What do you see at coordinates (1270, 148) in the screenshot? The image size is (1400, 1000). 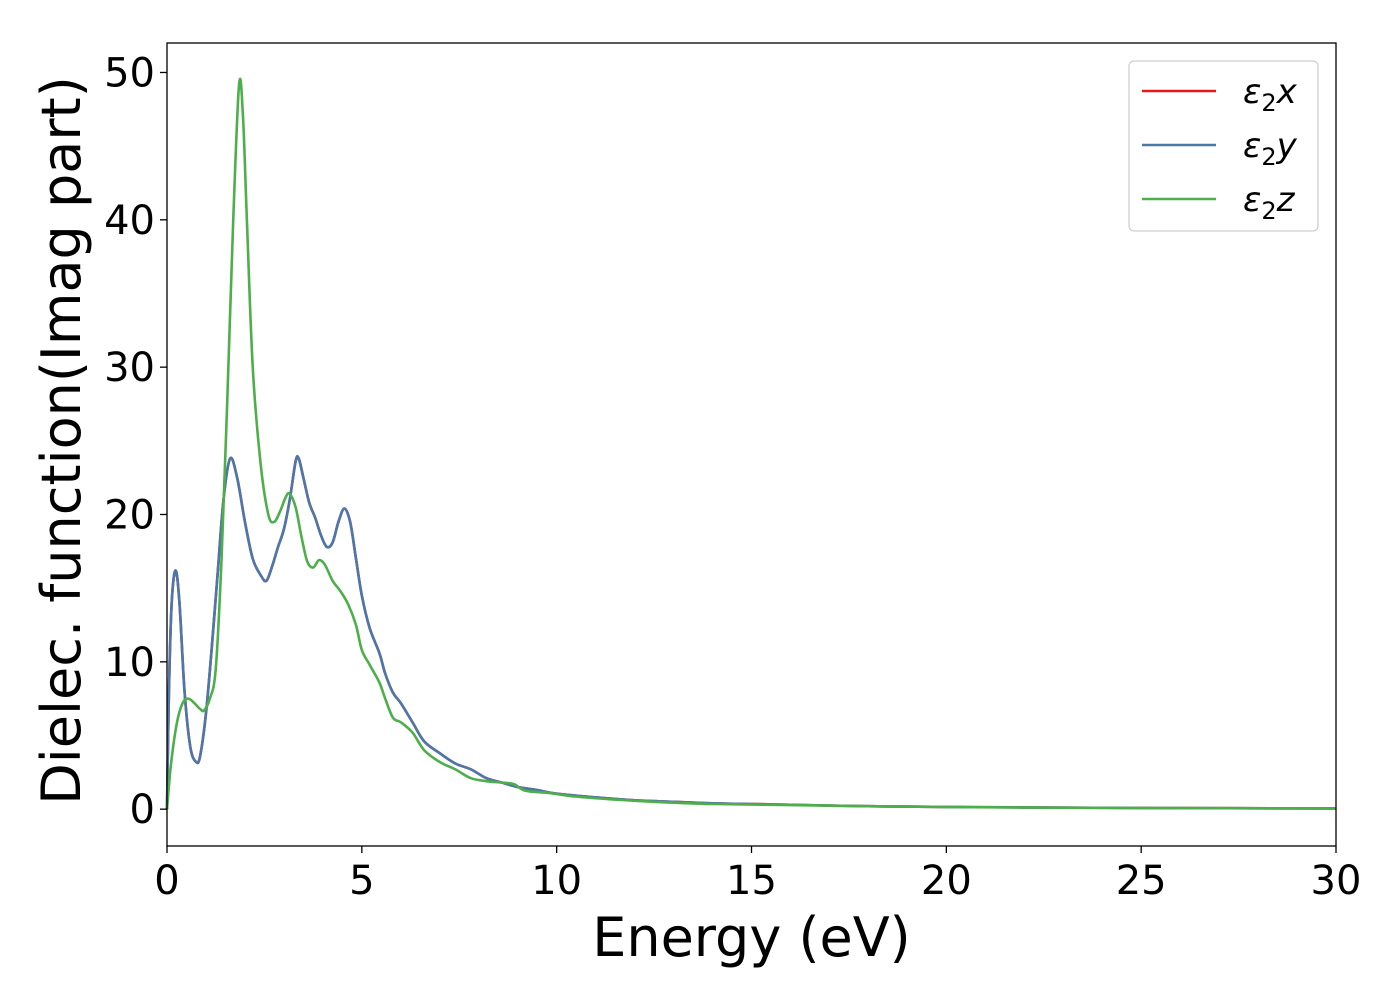 I see `legend-label-y: ε2y` at bounding box center [1270, 148].